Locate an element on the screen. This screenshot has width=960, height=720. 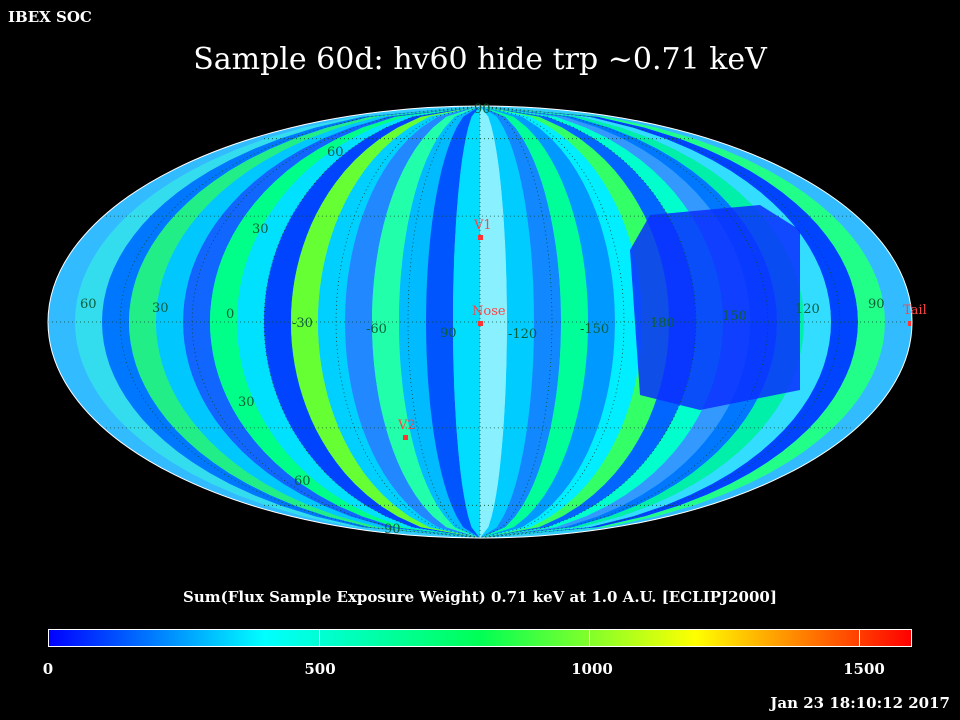
v2-label: V2 is located at coordinates (406, 425).